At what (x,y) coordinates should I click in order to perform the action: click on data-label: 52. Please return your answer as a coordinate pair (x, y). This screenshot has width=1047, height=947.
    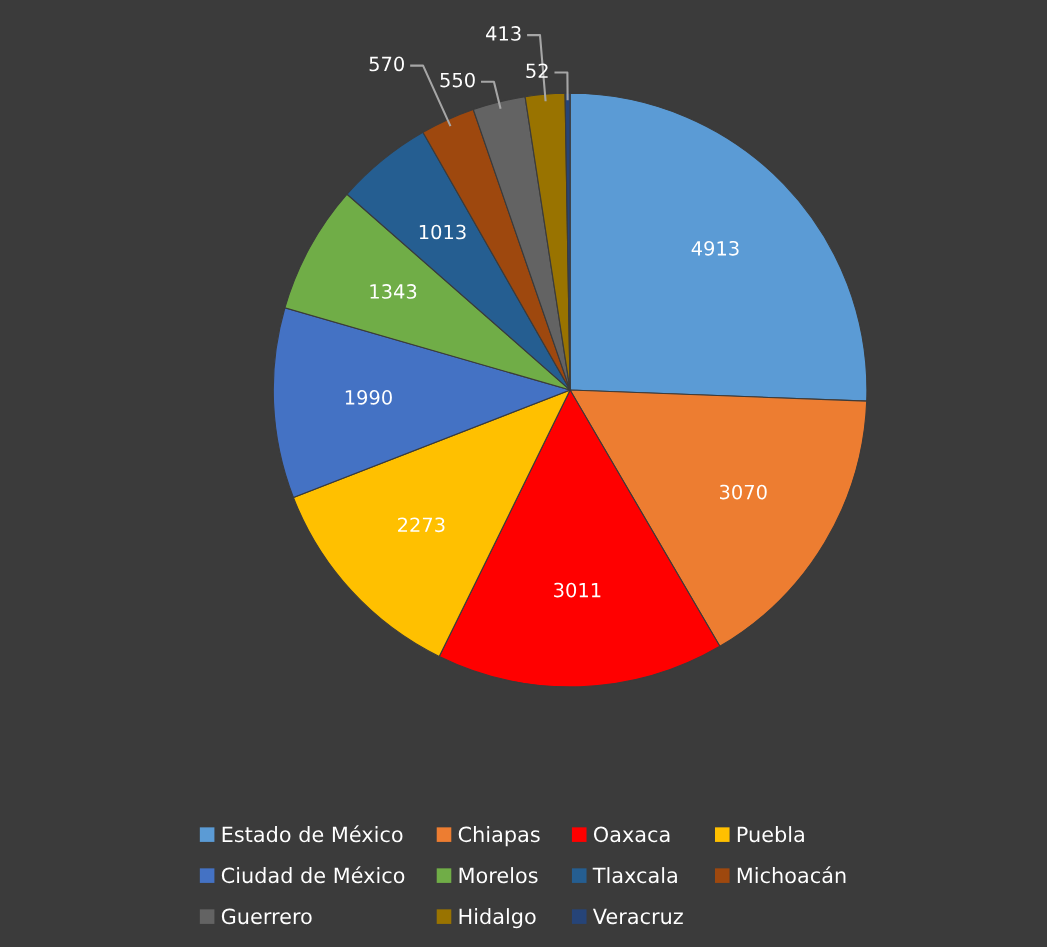
    Looking at the image, I should click on (537, 71).